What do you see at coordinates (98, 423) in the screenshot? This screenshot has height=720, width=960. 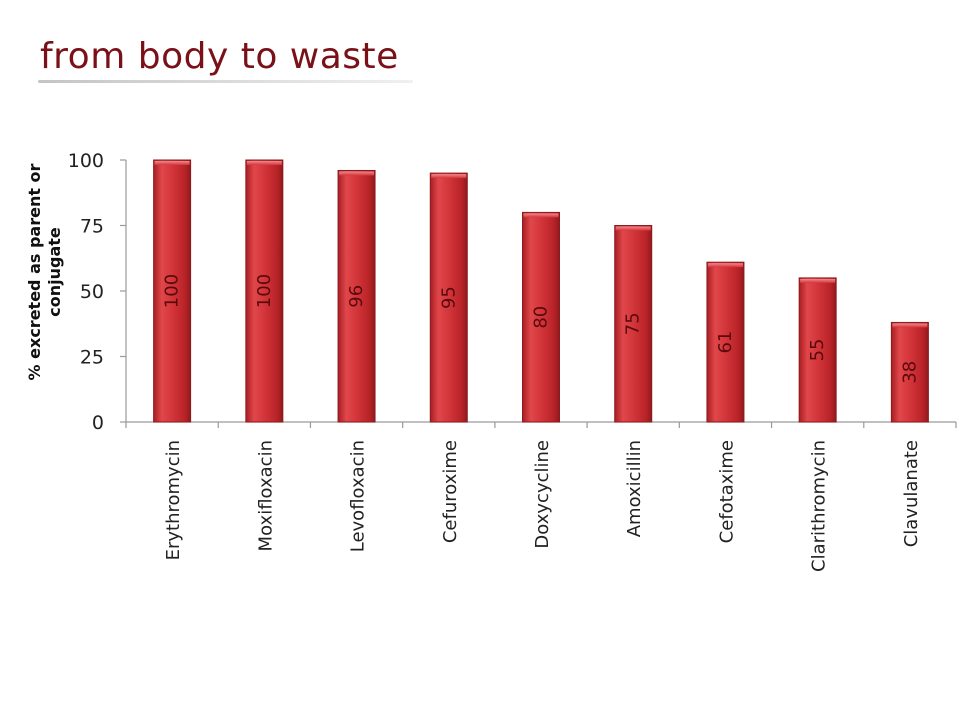 I see `y-tick-label: 0` at bounding box center [98, 423].